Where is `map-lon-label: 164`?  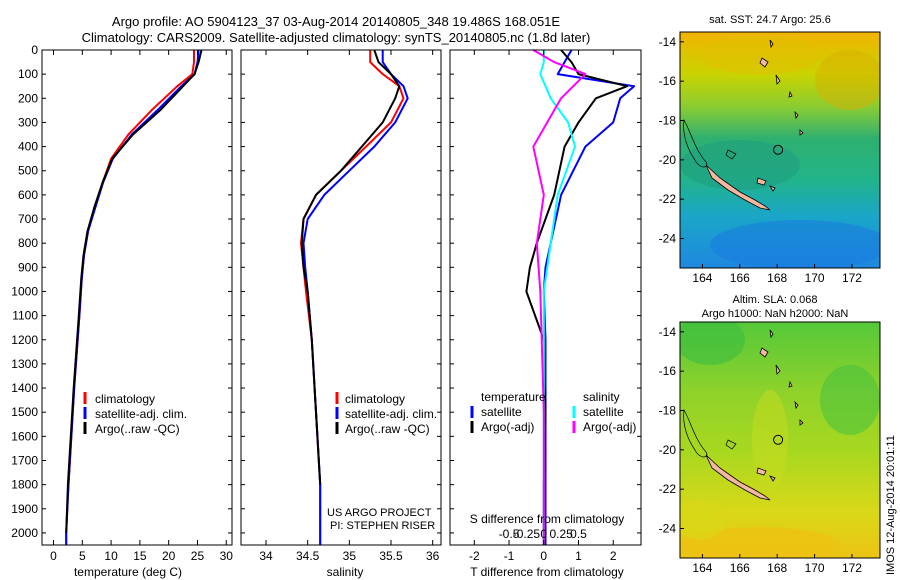 map-lon-label: 164 is located at coordinates (702, 278).